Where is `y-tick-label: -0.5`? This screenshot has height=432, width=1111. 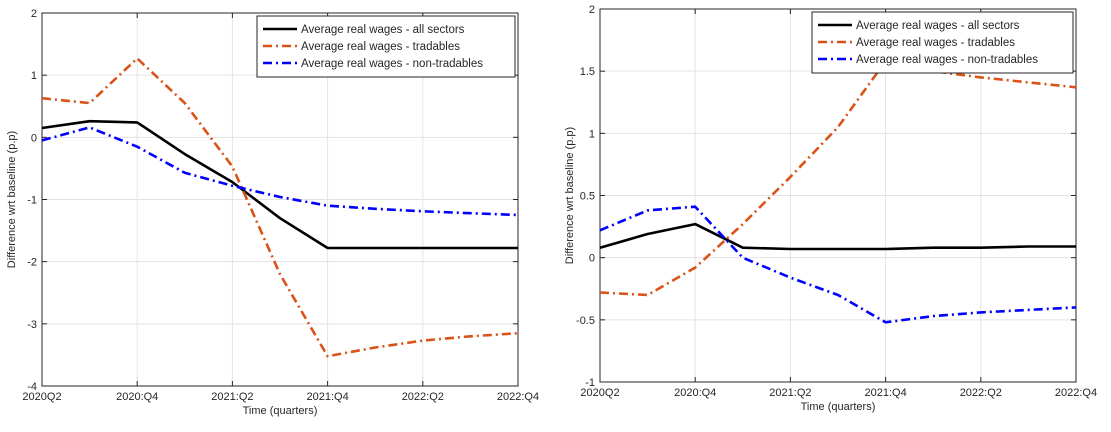
y-tick-label: -0.5 is located at coordinates (585, 321).